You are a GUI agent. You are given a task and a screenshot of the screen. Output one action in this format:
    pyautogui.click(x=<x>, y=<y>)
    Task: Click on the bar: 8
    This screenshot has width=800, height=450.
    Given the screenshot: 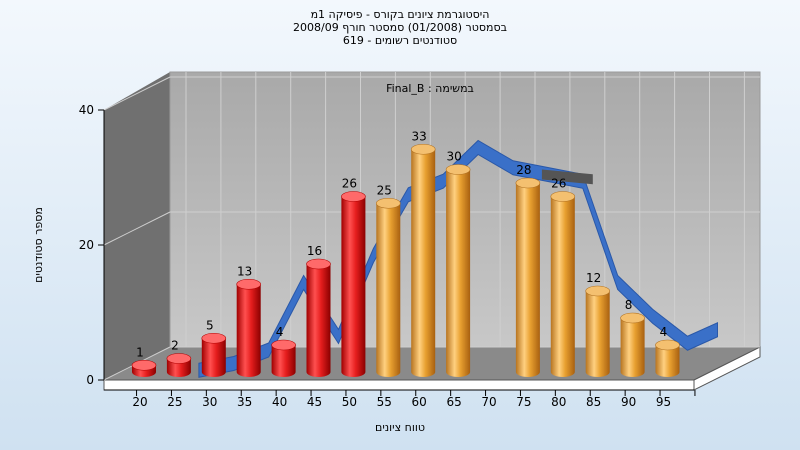 What is the action you would take?
    pyautogui.click(x=632, y=337)
    